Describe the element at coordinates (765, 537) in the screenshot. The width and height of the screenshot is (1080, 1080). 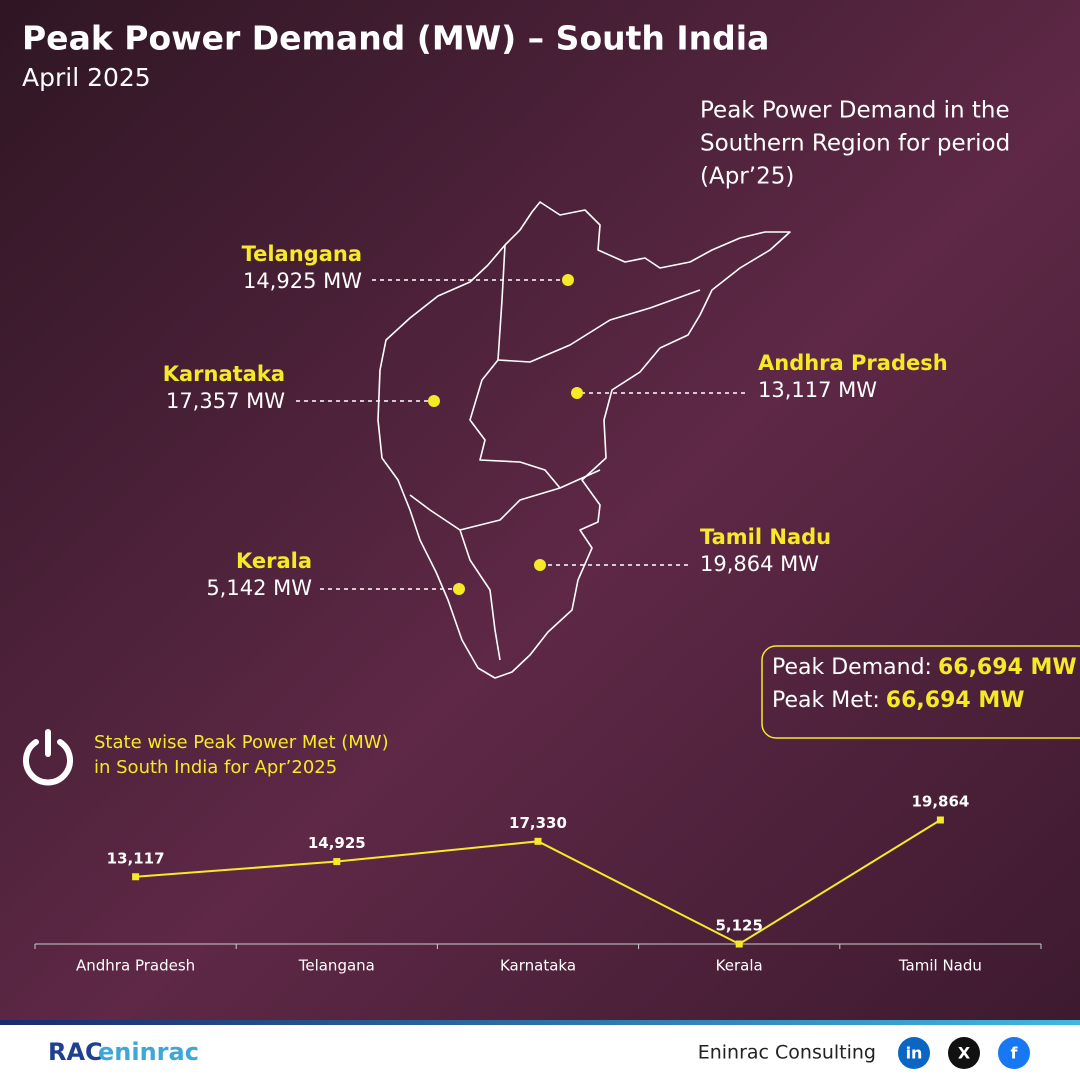
I see `state-name: Tamil Nadu` at that location.